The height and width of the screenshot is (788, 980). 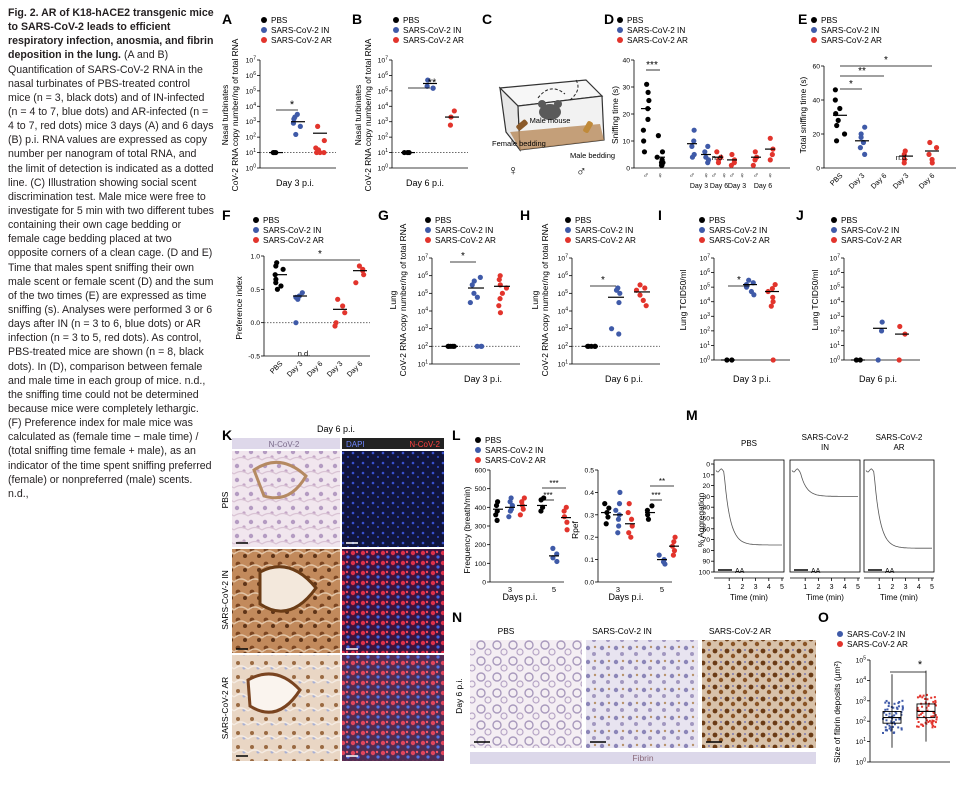 What do you see at coordinates (432, 83) in the screenshot?
I see `panel-b-significance: **` at bounding box center [432, 83].